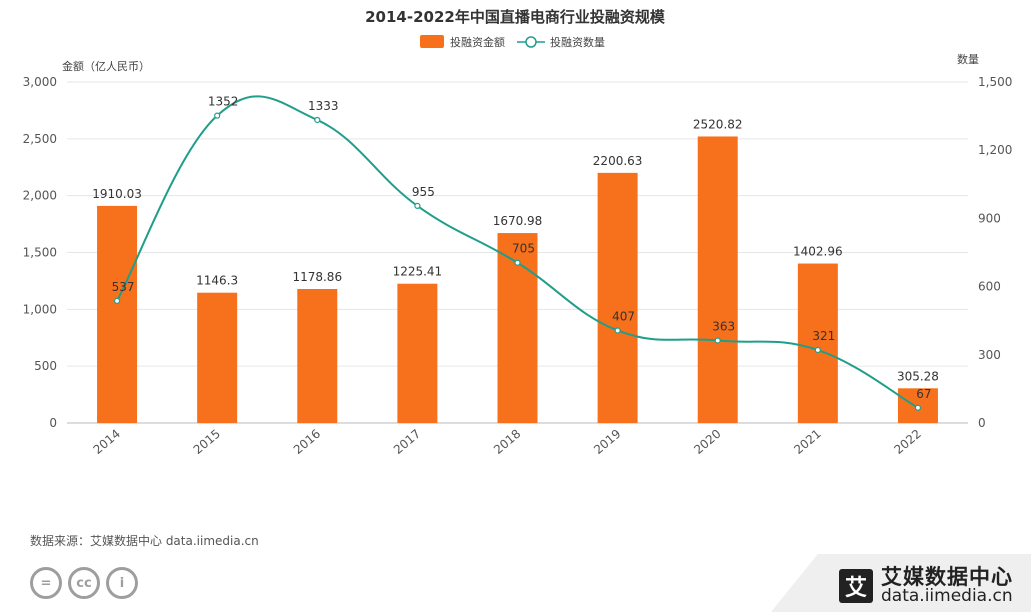  Describe the element at coordinates (40, 82) in the screenshot. I see `y-left-tick-label: 3,000` at that location.